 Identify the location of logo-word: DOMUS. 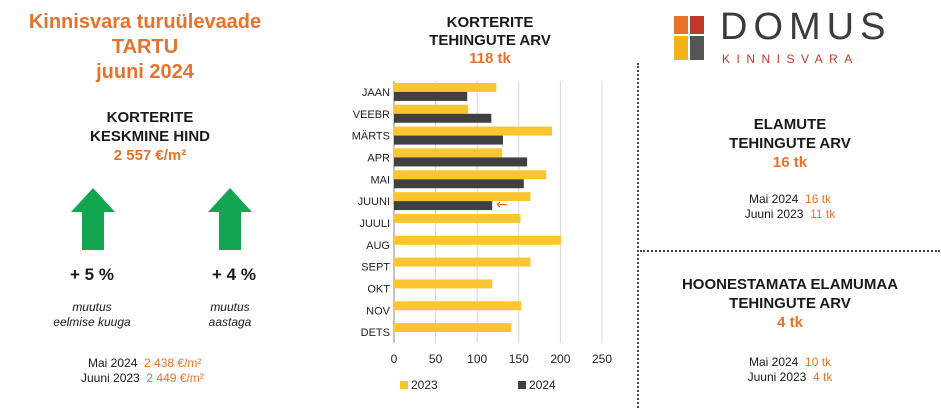
(806, 27).